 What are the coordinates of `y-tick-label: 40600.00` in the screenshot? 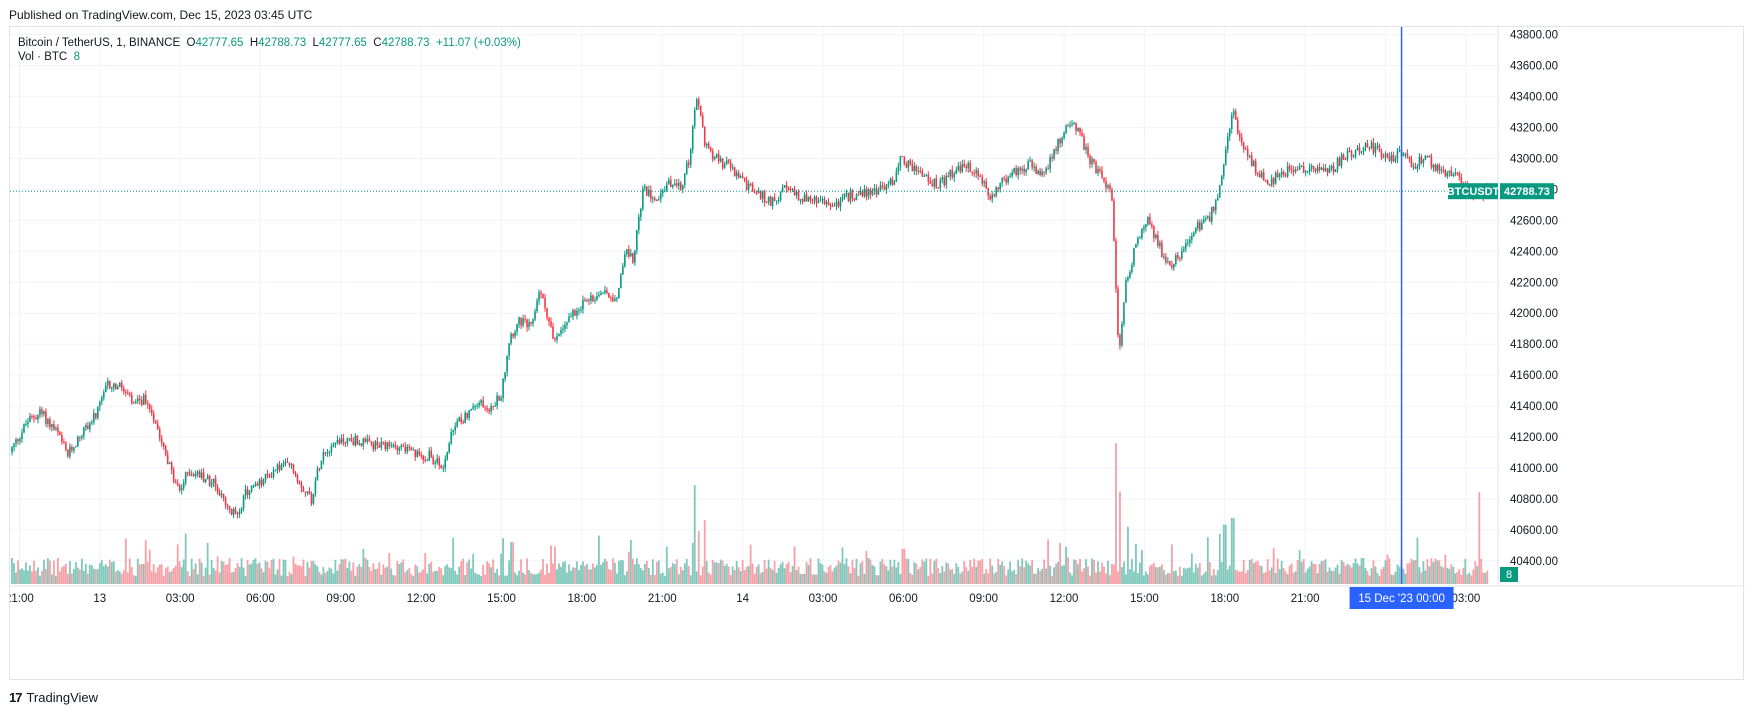 It's located at (1534, 531).